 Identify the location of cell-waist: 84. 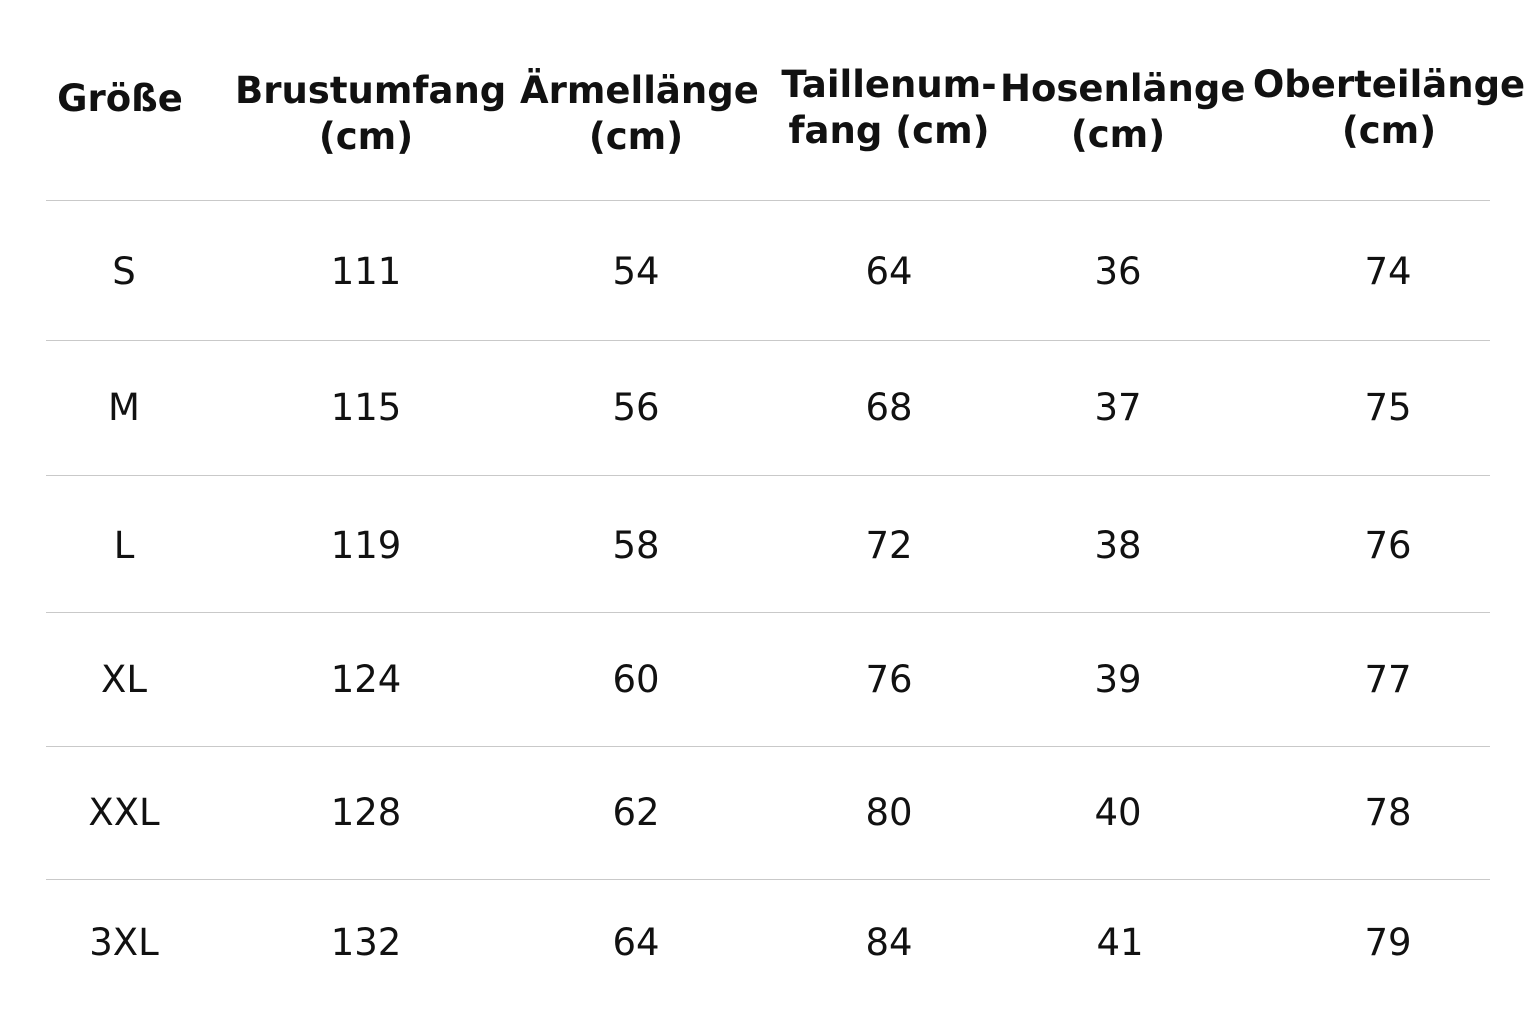
(889, 942).